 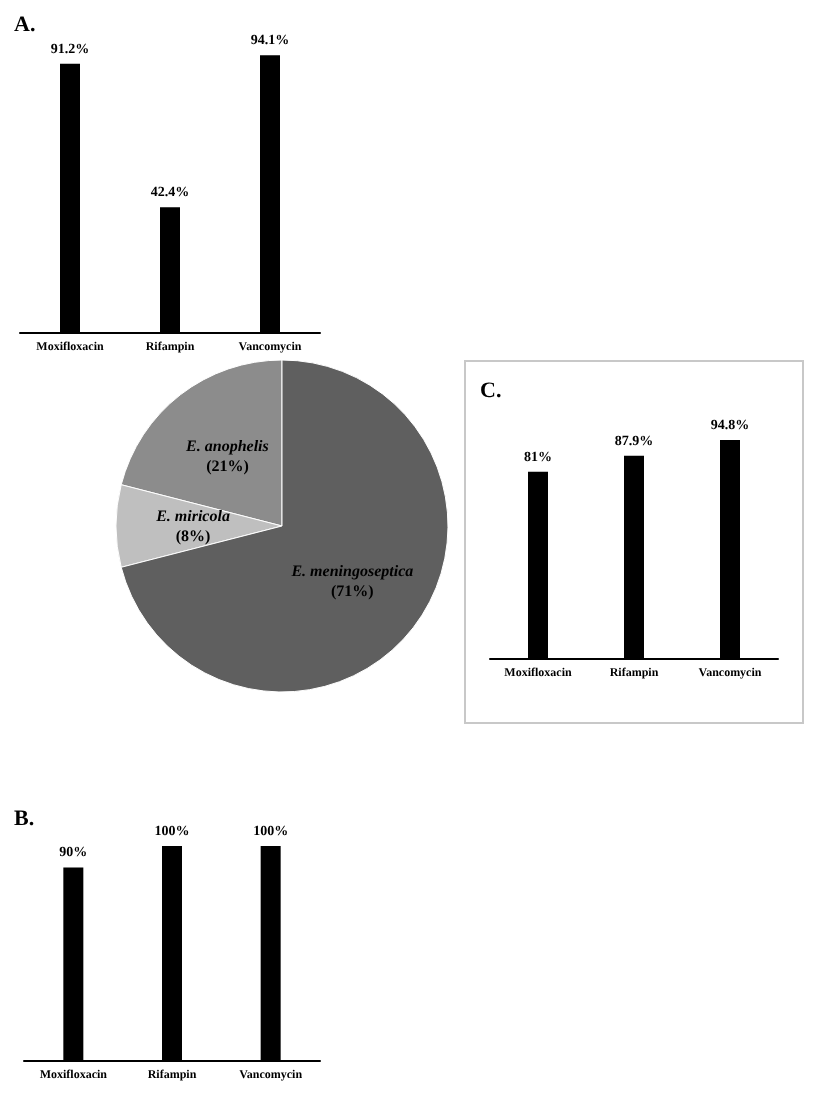 What do you see at coordinates (353, 590) in the screenshot?
I see `data-label: (71%)` at bounding box center [353, 590].